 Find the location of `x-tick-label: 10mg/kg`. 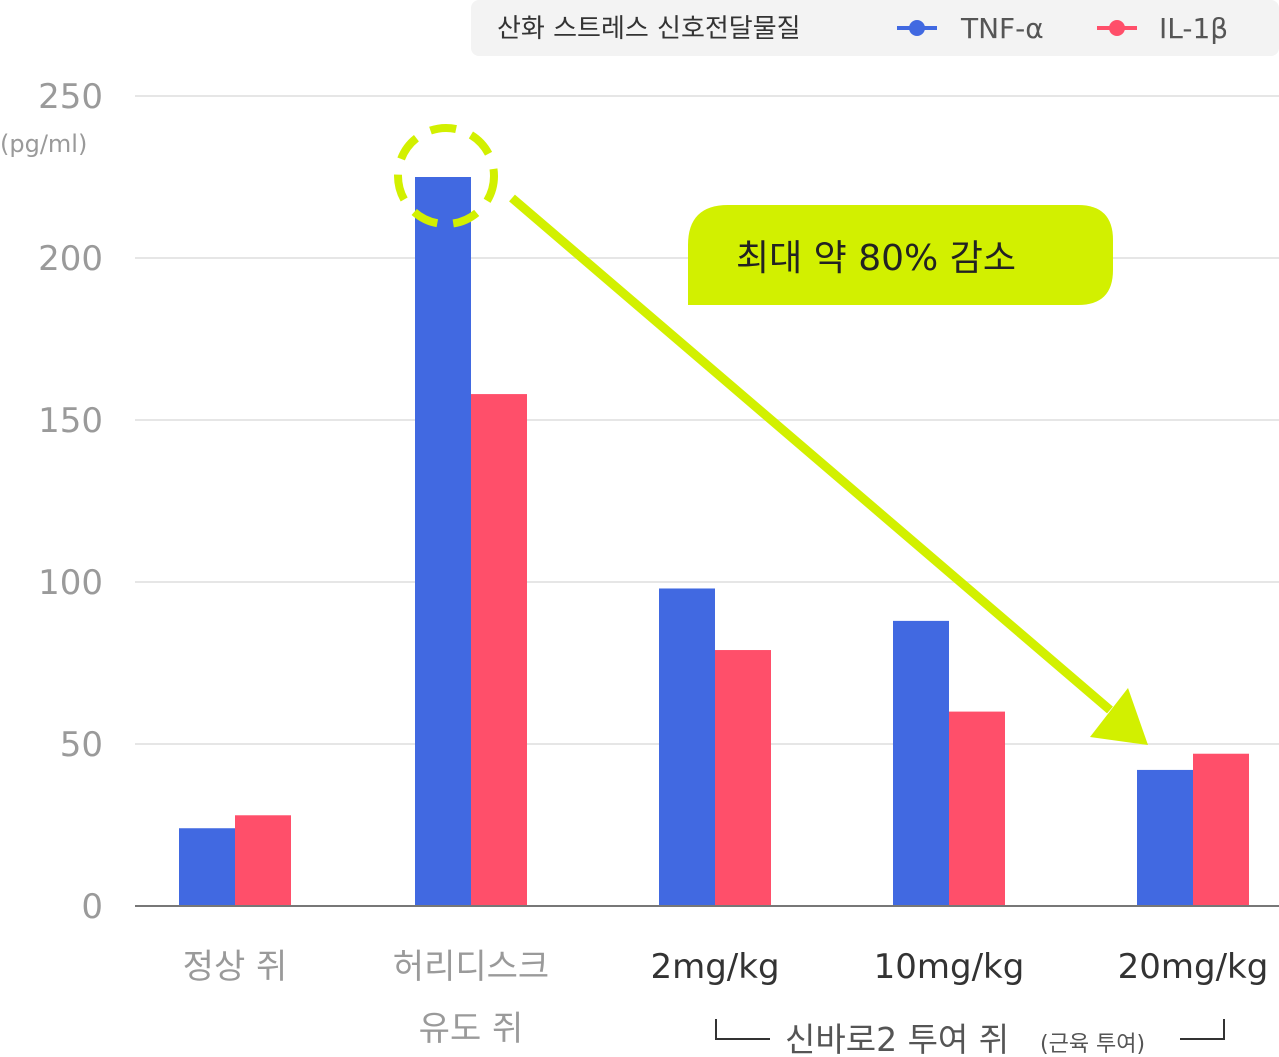

x-tick-label: 10mg/kg is located at coordinates (949, 967).